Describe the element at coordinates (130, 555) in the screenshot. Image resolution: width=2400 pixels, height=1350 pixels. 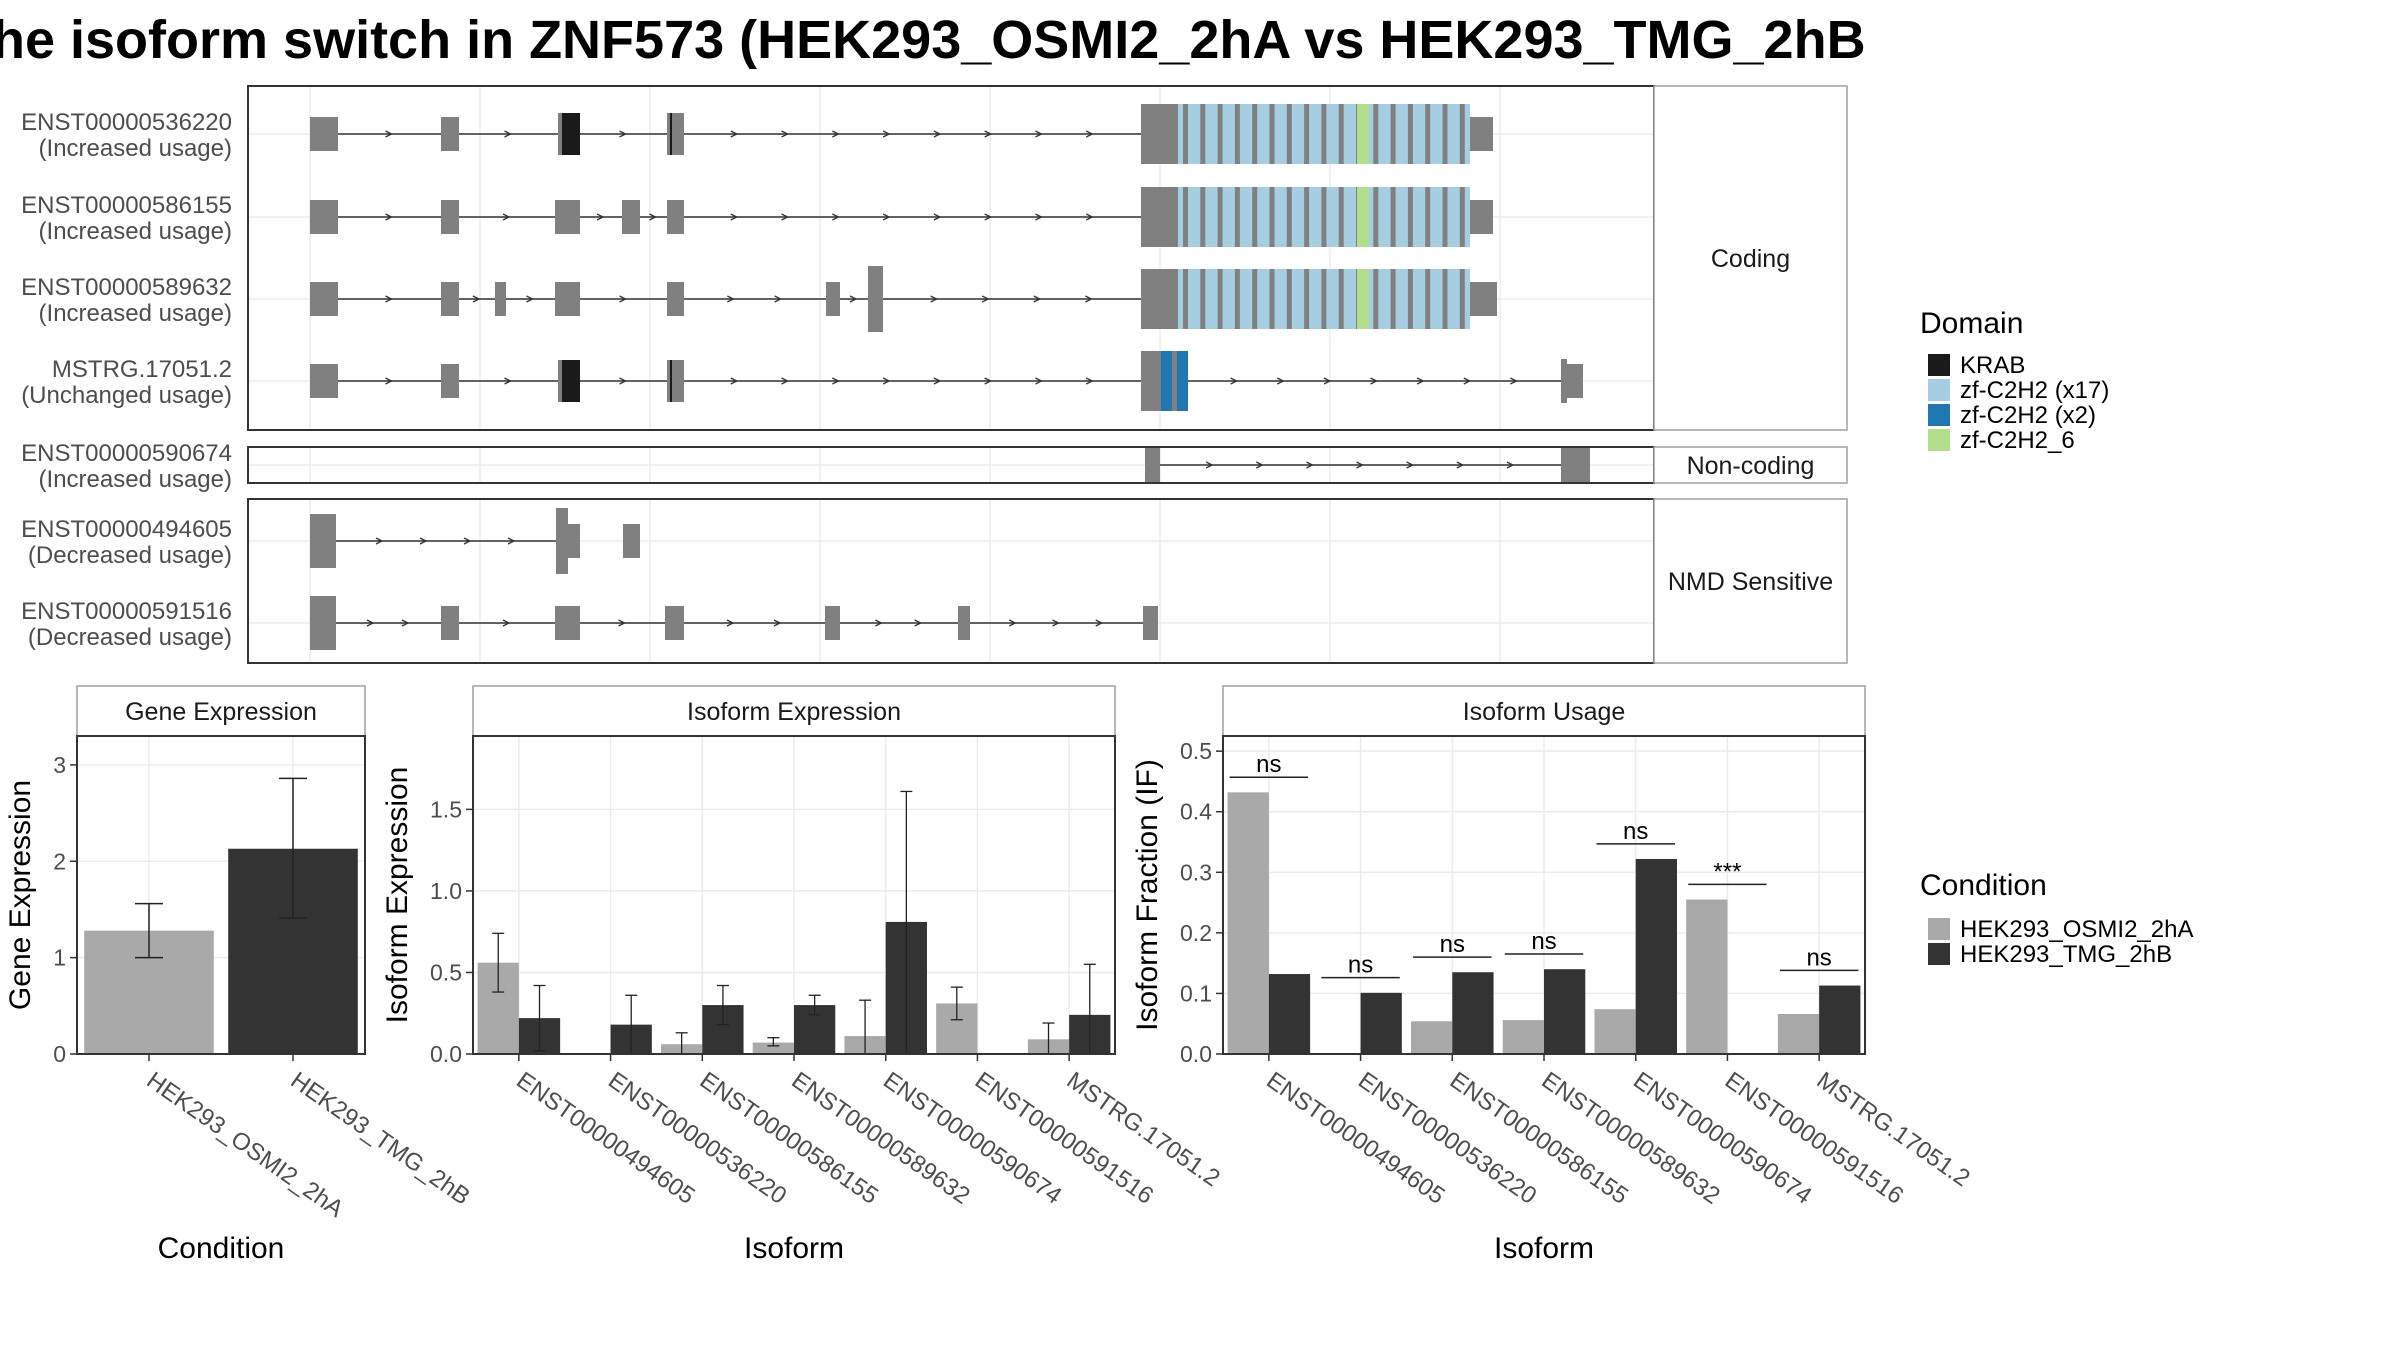
I see `transcript-usage-label: (Decreased usage)` at that location.